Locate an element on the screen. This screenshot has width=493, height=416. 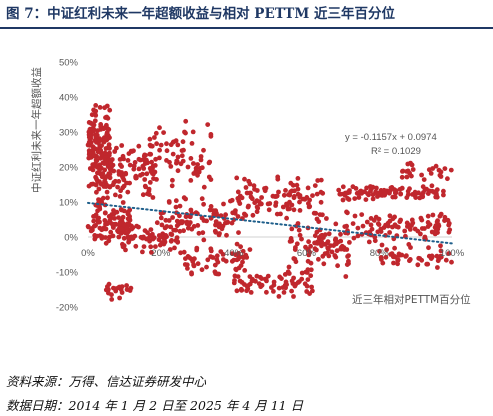
date-note: 数据日期：2014 年 1 月 2 日至 2025 年 4 月 11 日 is located at coordinates (155, 405).